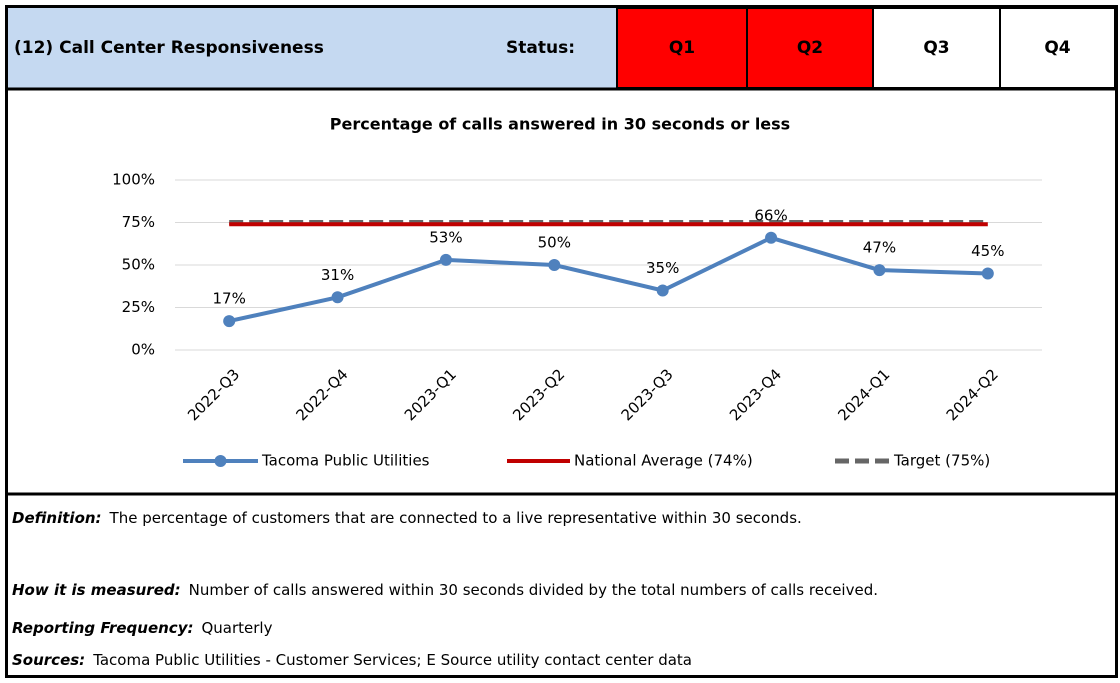 This screenshot has width=1120, height=683. I want to click on data-label: 53%, so click(445, 237).